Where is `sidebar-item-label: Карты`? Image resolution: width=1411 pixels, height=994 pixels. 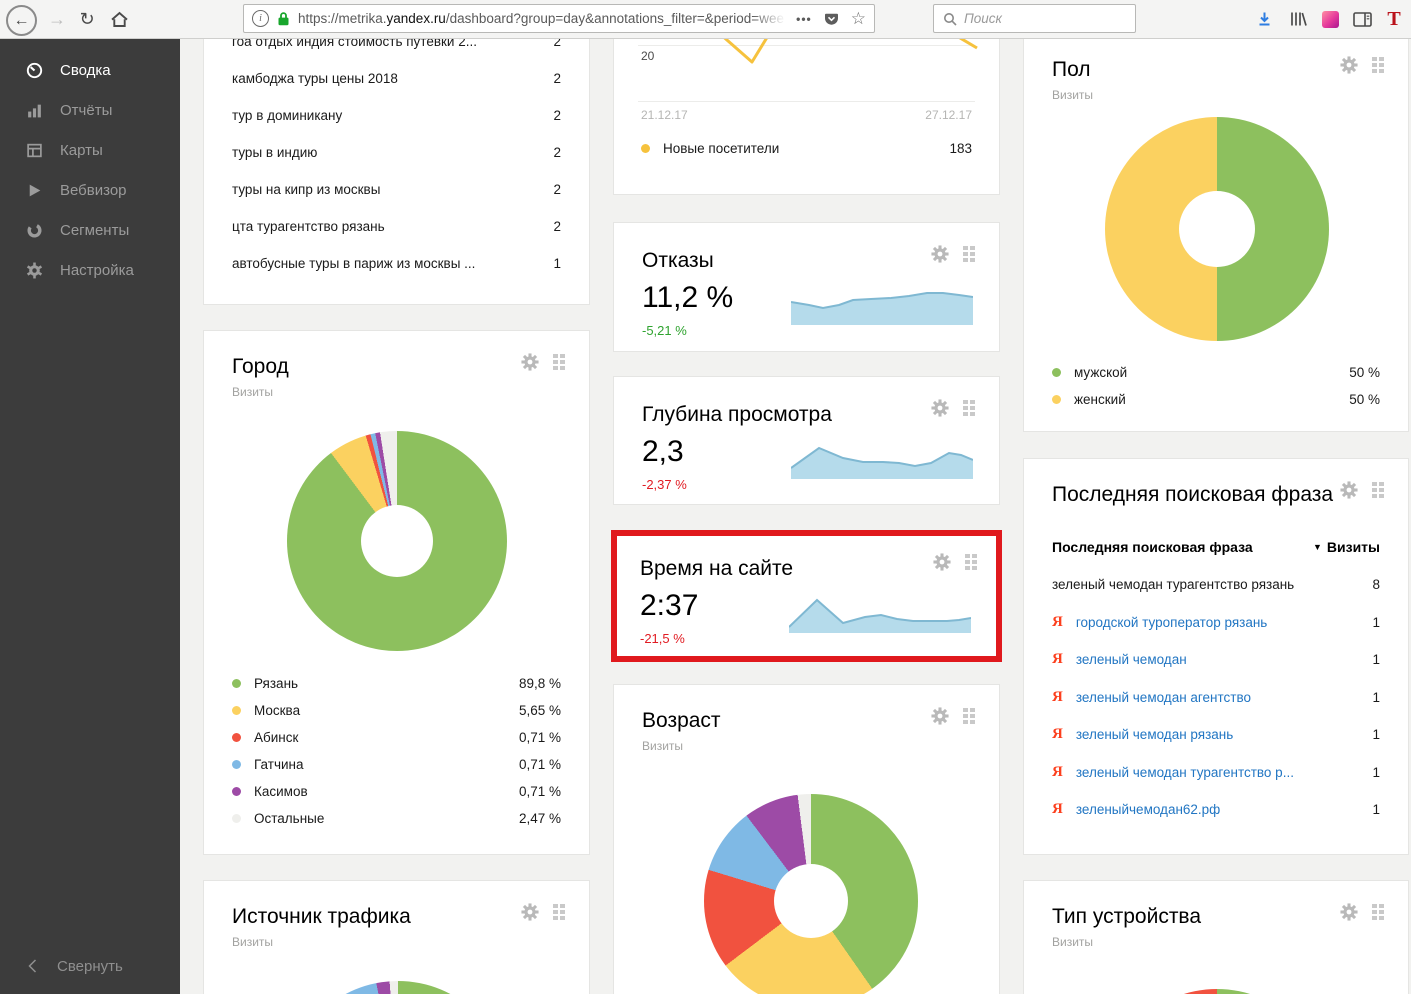
sidebar-item-label: Карты is located at coordinates (81, 150).